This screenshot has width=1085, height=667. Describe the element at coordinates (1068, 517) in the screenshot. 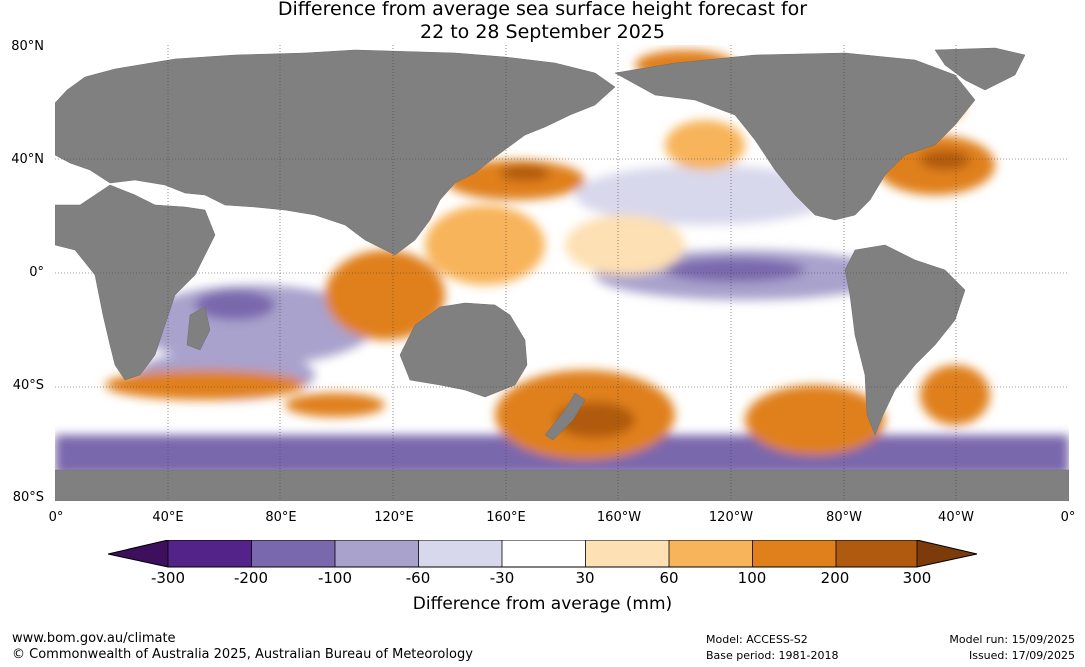

I see `lon-label-0-east: 0°` at that location.